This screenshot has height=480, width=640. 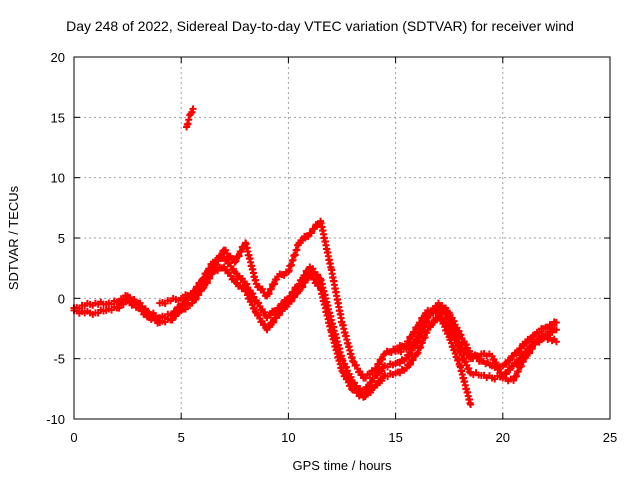 I want to click on y-tick-label: -5, so click(x=59, y=359).